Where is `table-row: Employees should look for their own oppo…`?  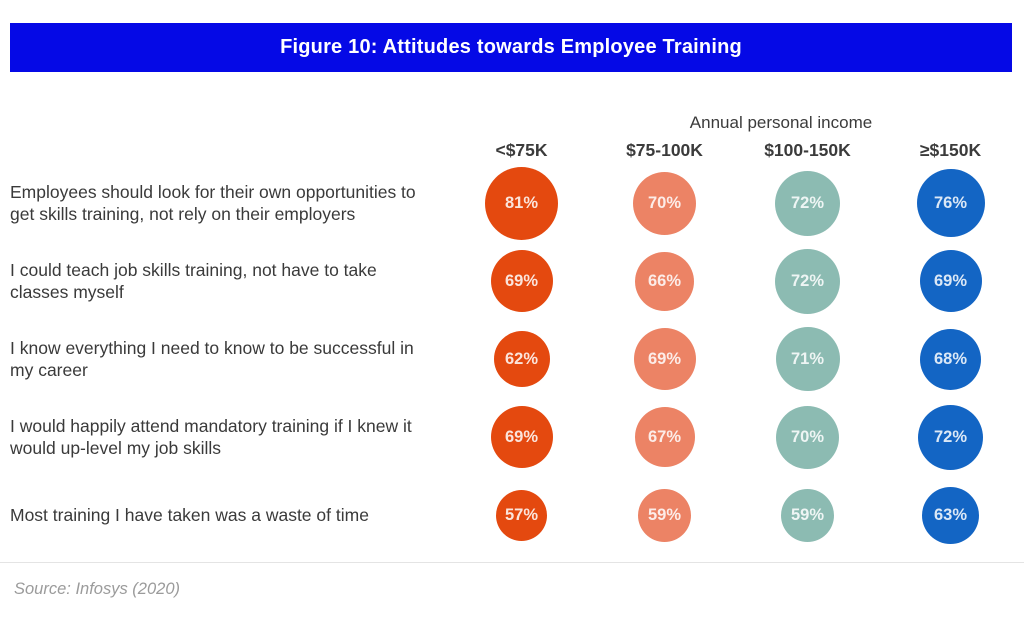
table-row: Employees should look for their own oppo… is located at coordinates (516, 203).